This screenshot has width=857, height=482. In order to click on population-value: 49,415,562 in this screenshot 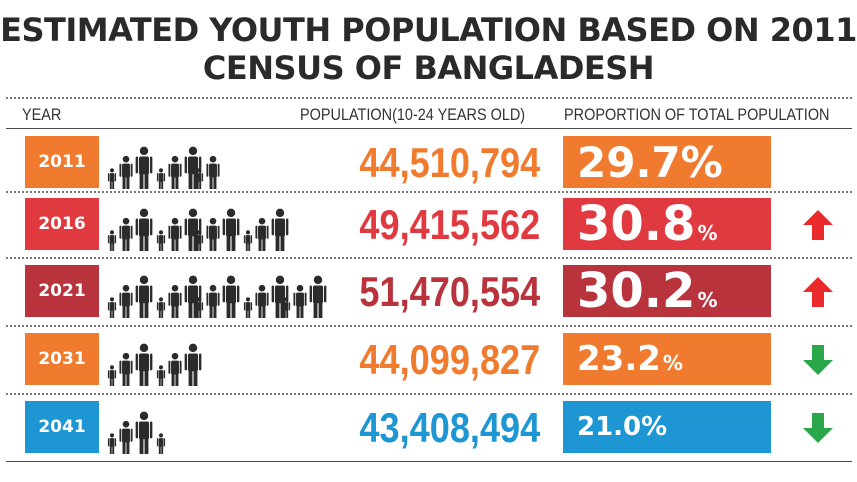, I will do `click(449, 224)`.